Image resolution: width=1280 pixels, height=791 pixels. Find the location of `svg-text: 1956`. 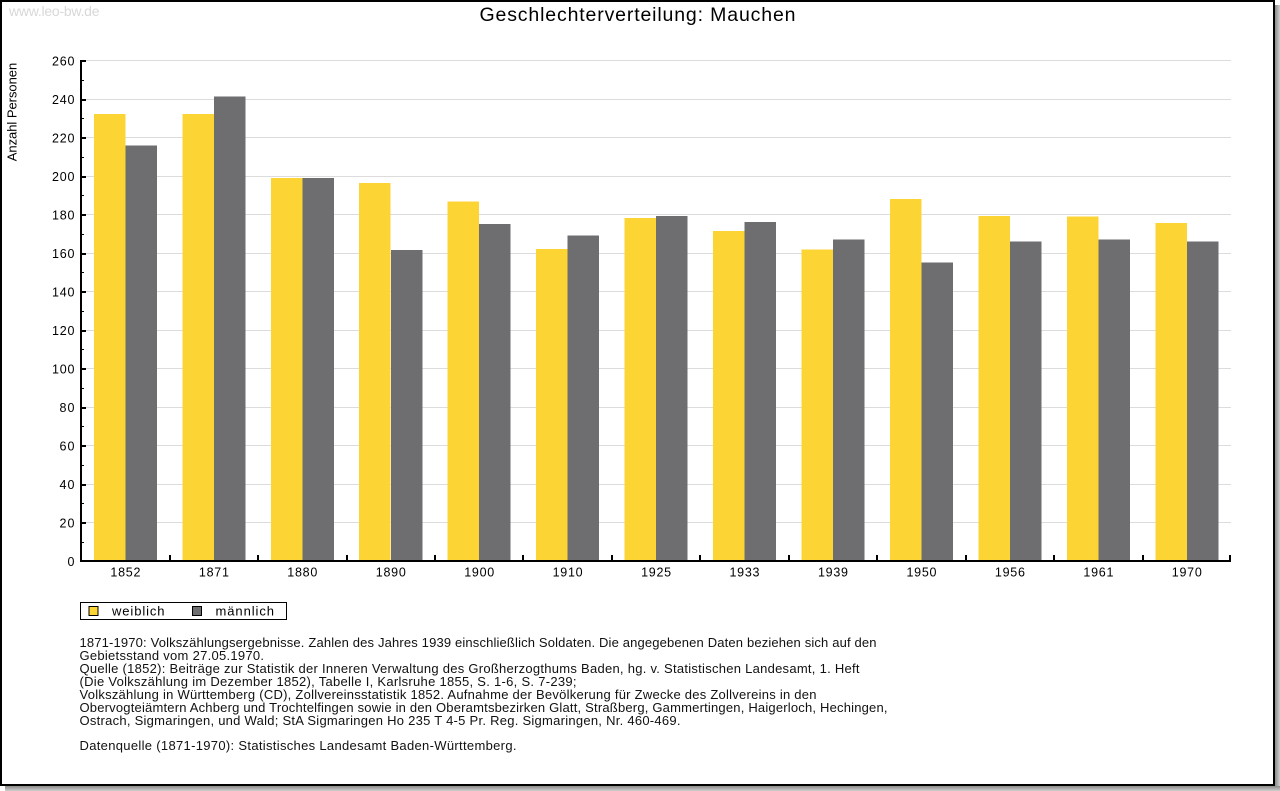

svg-text: 1956 is located at coordinates (1010, 573).